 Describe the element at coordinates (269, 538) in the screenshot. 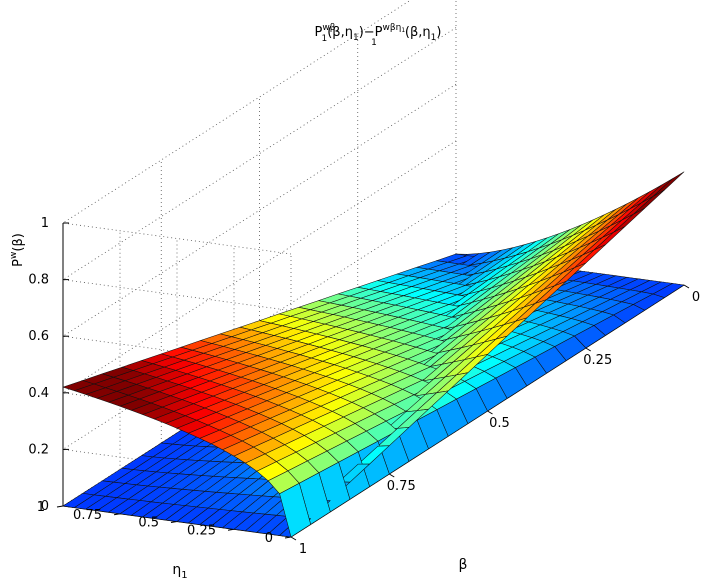

I see `y-tick-label: 0` at that location.